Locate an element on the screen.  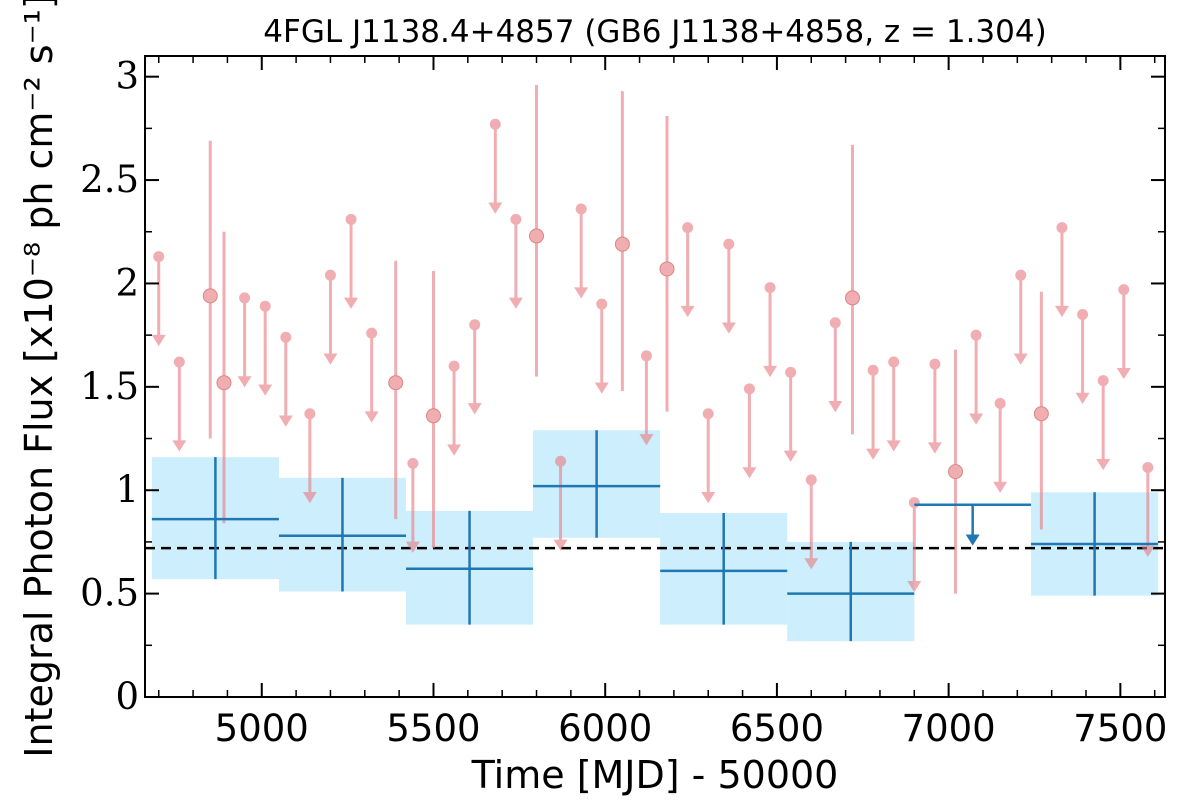
y-axis-label: Integral Photon Flux [x10⁻⁸ ph cm⁻² s⁻¹] is located at coordinates (39, 379).